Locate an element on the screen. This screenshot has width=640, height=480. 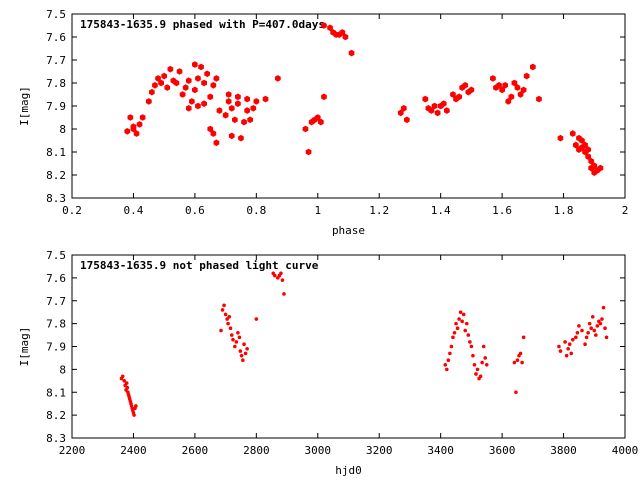
unphased-x-tick-label: 2200 is located at coordinates (72, 450).